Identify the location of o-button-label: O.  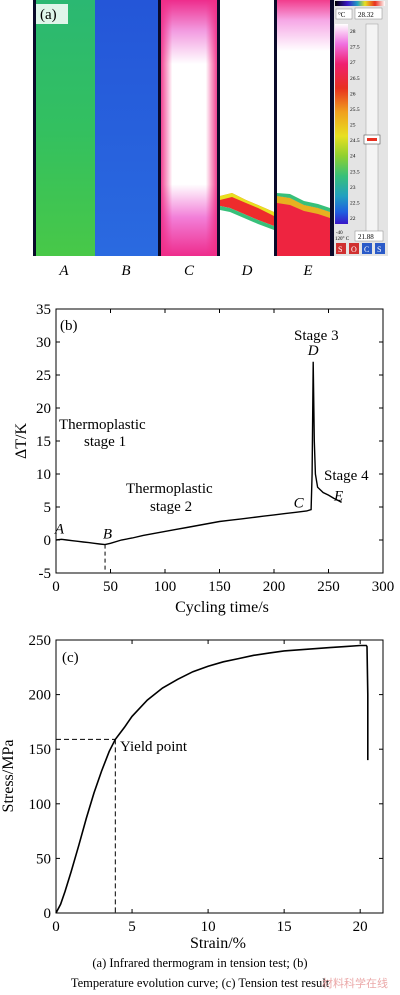
(354, 249).